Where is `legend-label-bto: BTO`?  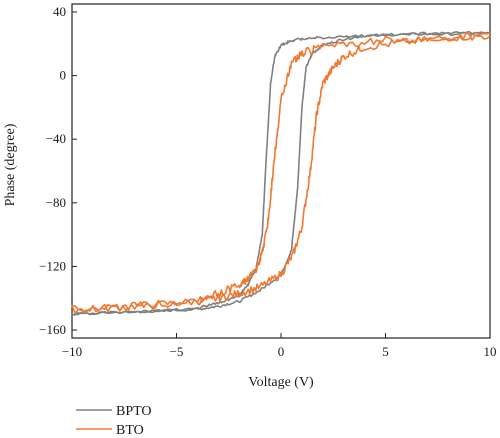
legend-label-bto: BTO is located at coordinates (130, 430).